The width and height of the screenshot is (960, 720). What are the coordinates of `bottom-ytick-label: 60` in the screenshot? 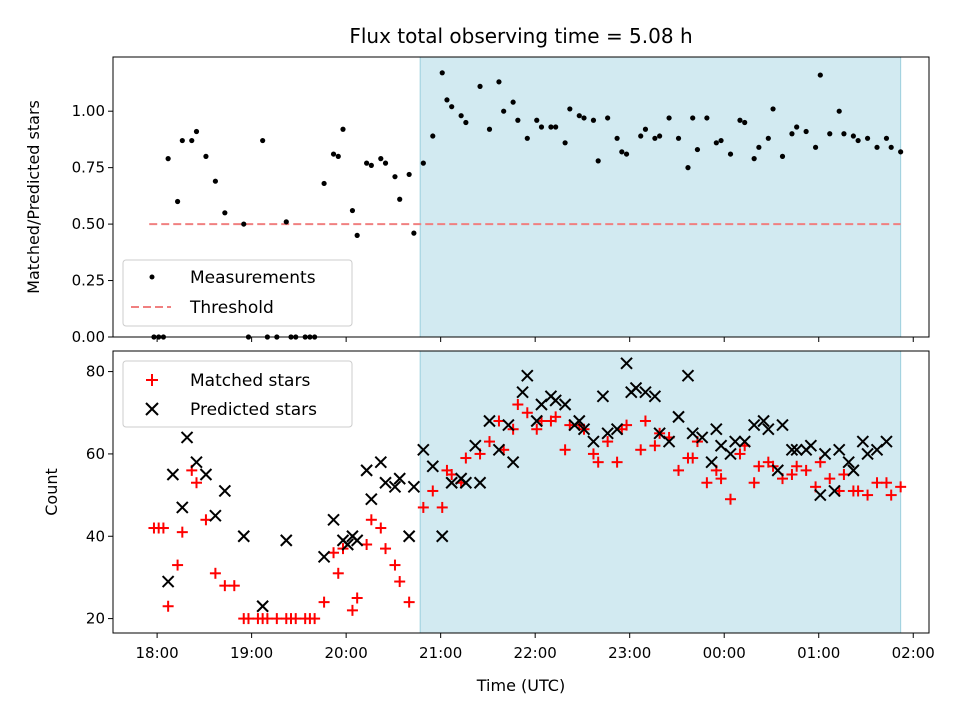 It's located at (95, 454).